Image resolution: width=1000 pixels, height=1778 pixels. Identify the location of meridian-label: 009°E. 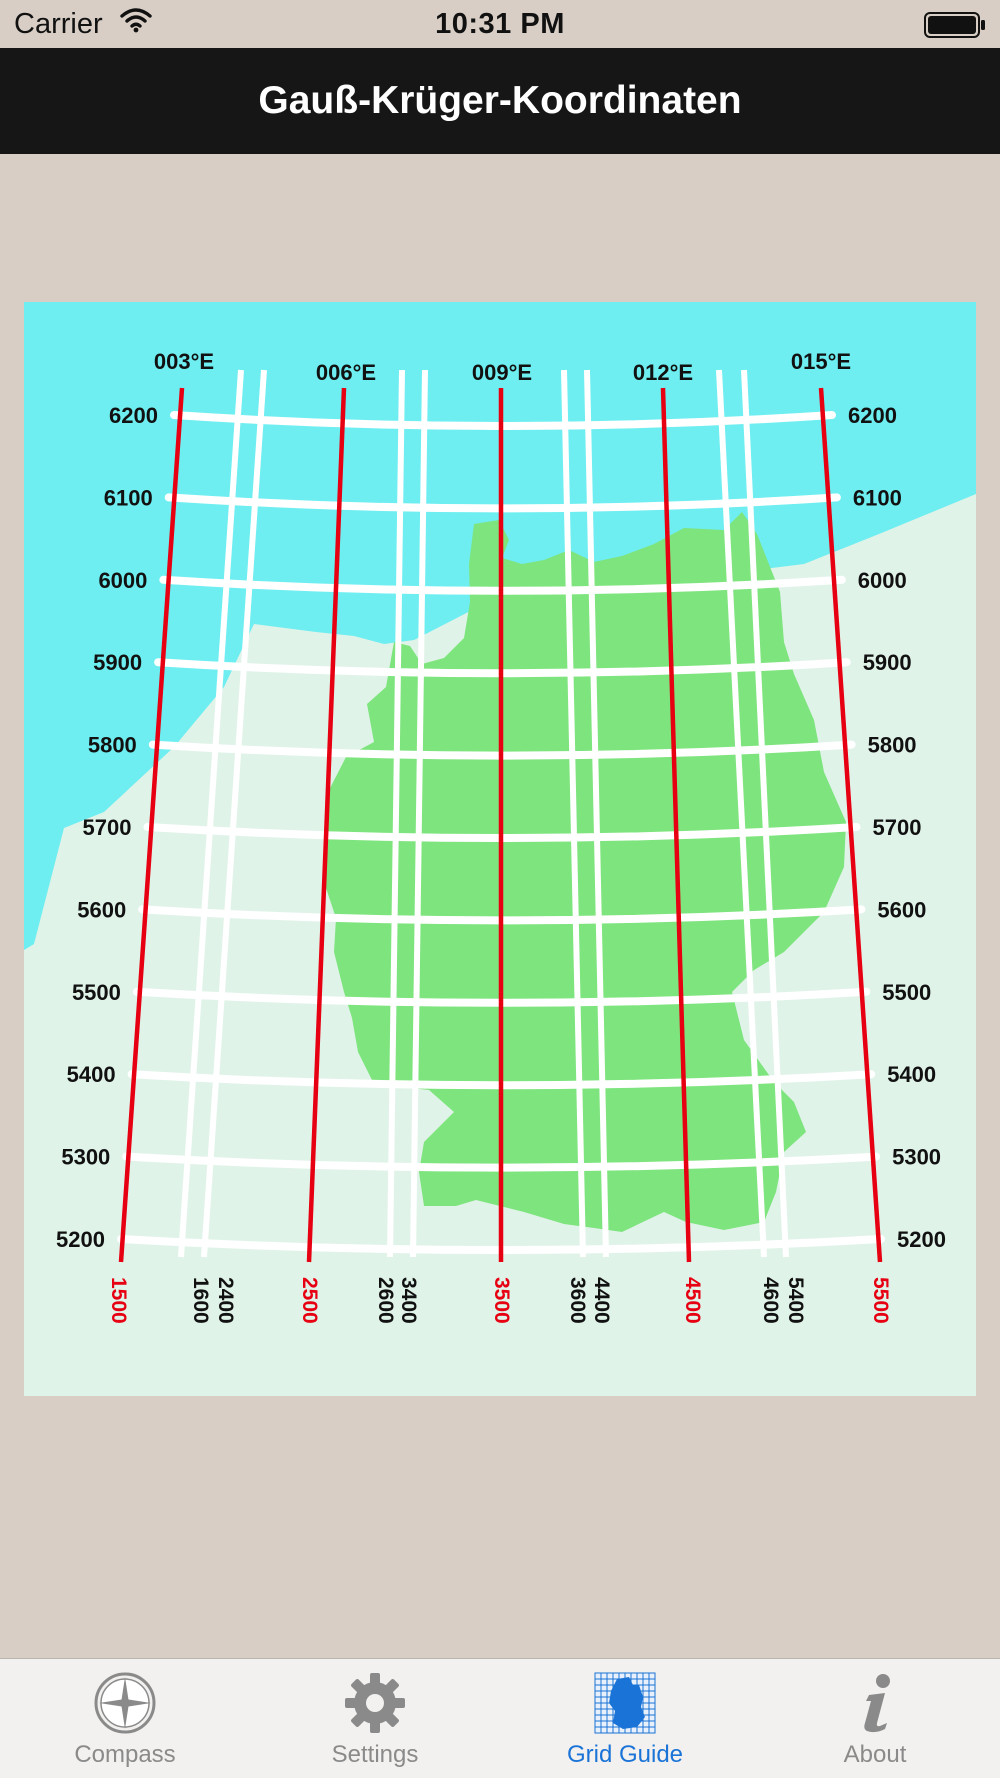
(502, 372).